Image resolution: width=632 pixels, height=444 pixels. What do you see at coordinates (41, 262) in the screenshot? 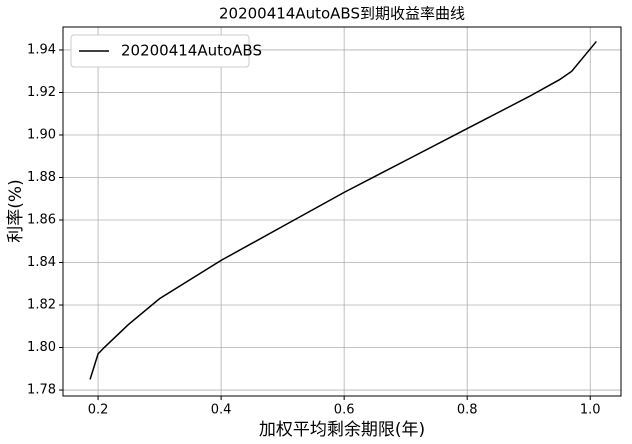
I see `y-tick-label: 1.84` at bounding box center [41, 262].